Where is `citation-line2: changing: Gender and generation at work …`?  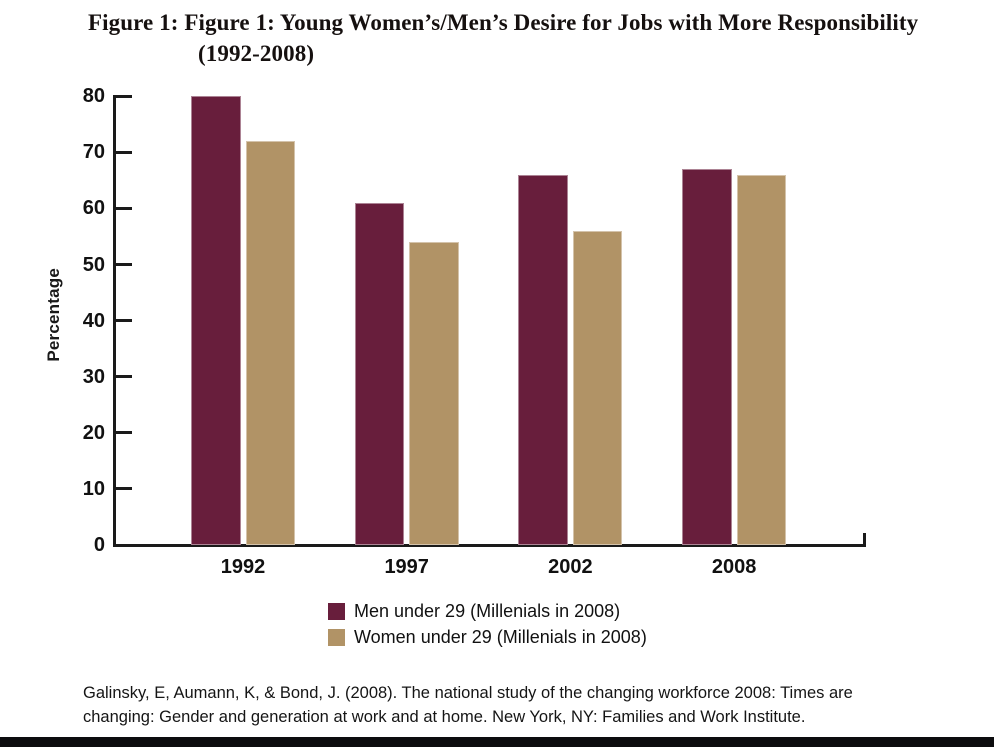
citation-line2: changing: Gender and generation at work … is located at coordinates (444, 717).